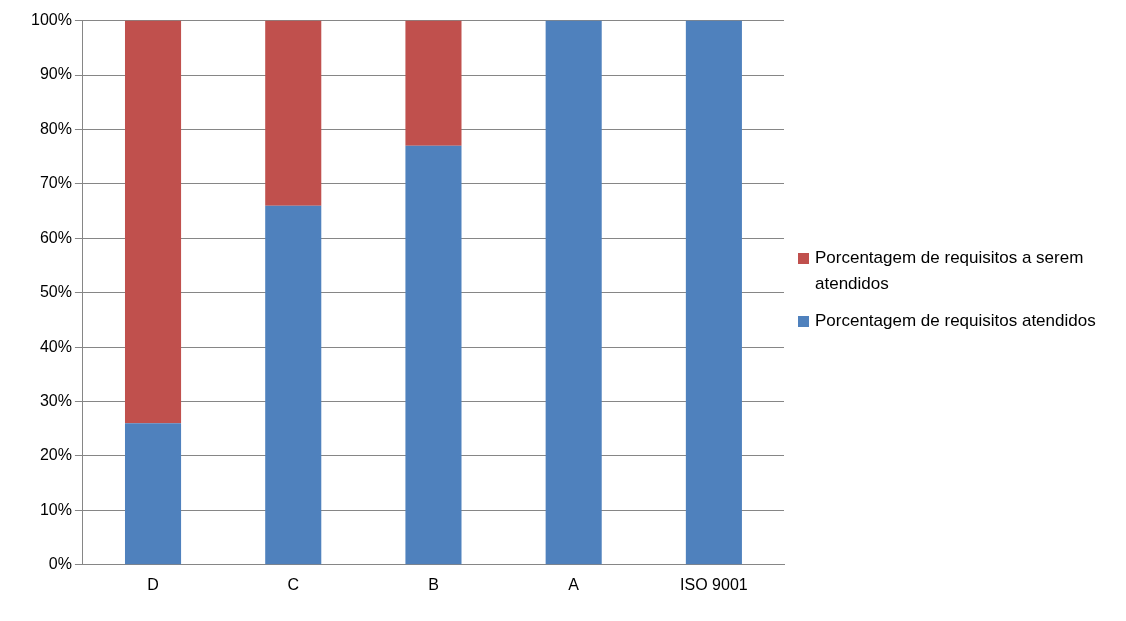  I want to click on y-tick-label: 10%, so click(55, 509).